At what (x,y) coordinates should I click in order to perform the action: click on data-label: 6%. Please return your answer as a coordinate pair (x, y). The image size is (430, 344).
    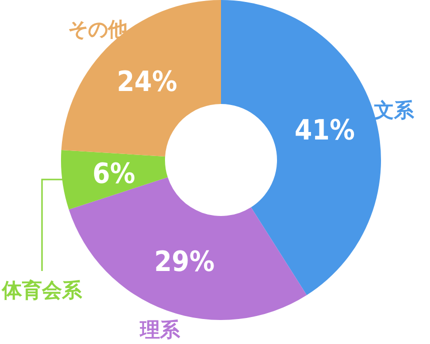
    Looking at the image, I should click on (114, 173).